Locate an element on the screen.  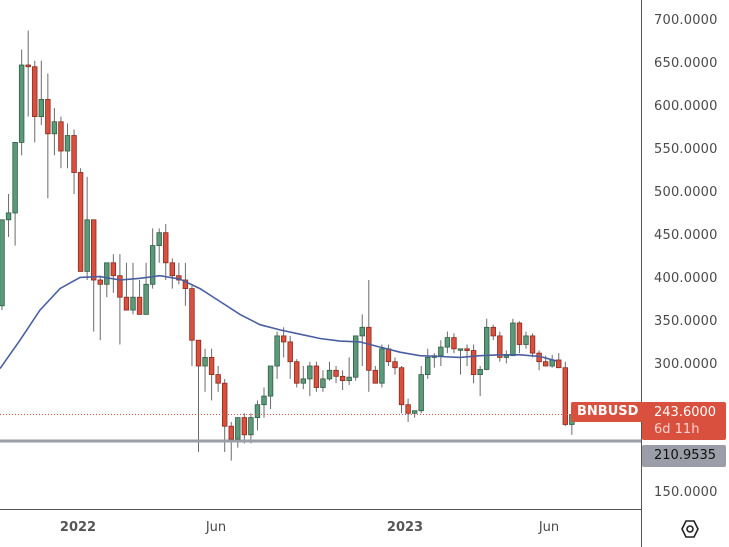
bar-countdown: 6d 11h is located at coordinates (677, 429).